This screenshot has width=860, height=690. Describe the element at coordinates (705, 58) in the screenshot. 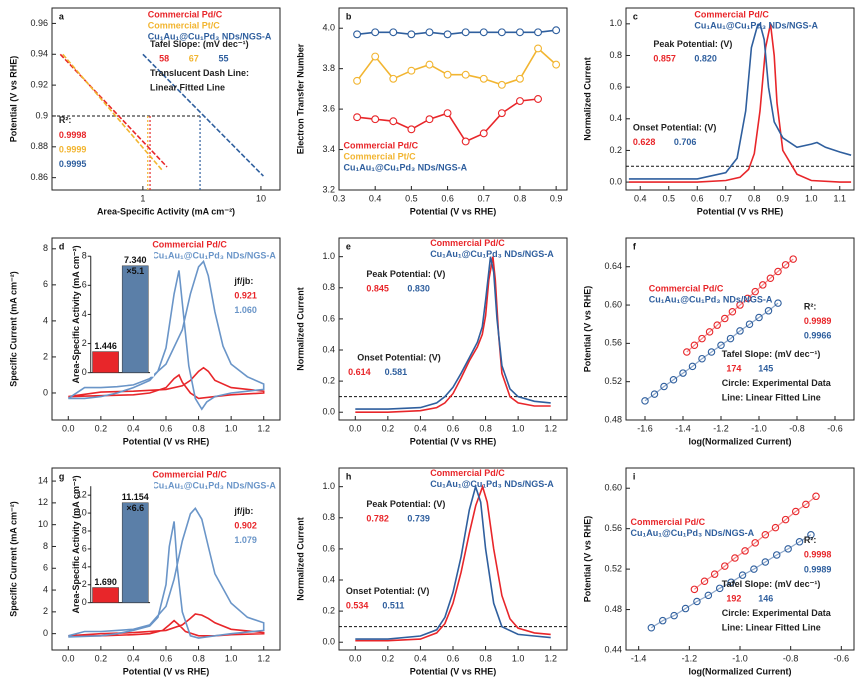

I see `annotation: 0.820` at that location.